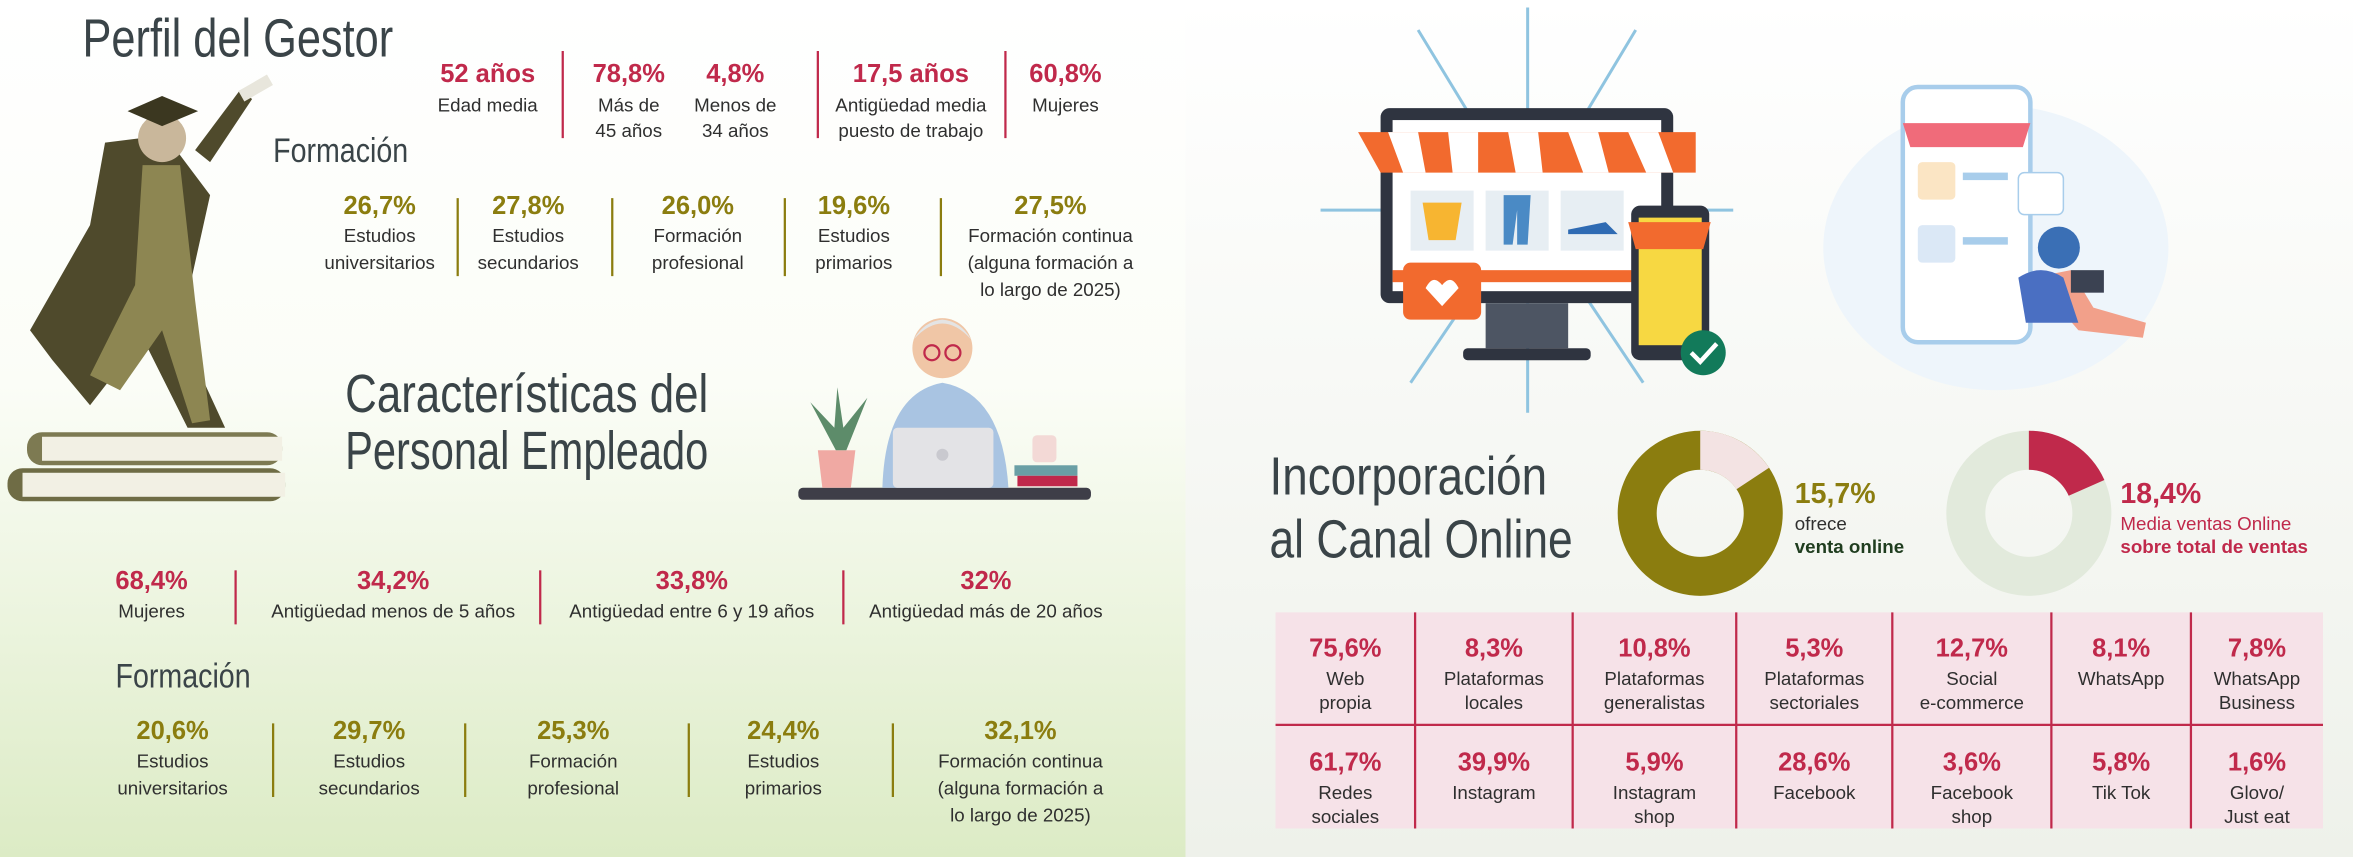  What do you see at coordinates (1345, 816) in the screenshot?
I see `table-label: sociales` at bounding box center [1345, 816].